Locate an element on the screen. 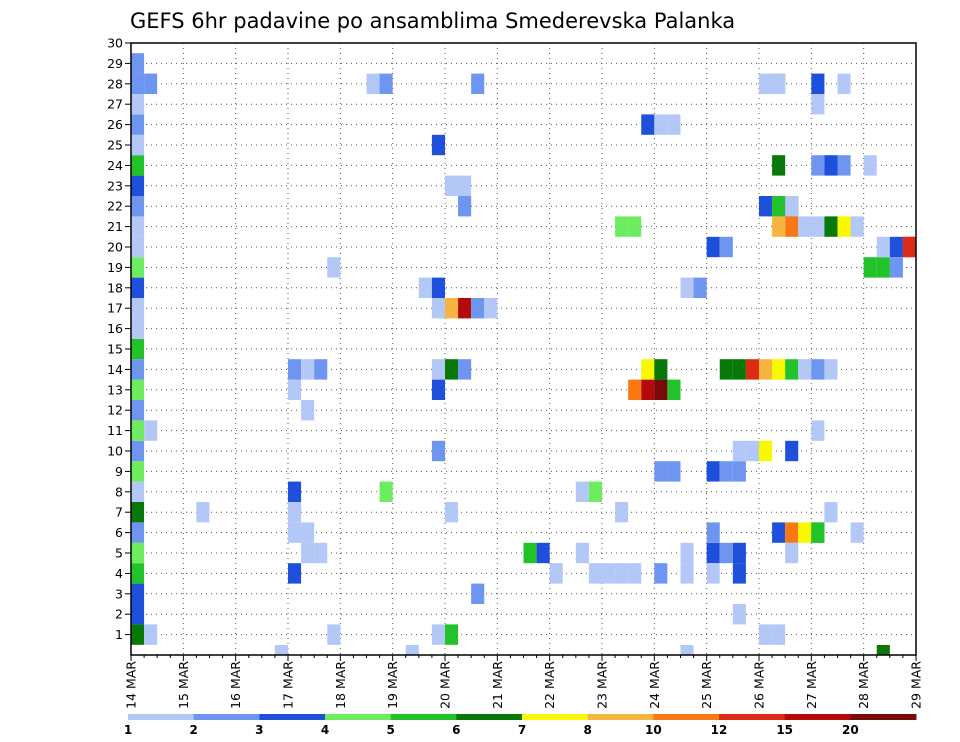 The width and height of the screenshot is (960, 742). x-tick-label: 28 MAR is located at coordinates (863, 685).